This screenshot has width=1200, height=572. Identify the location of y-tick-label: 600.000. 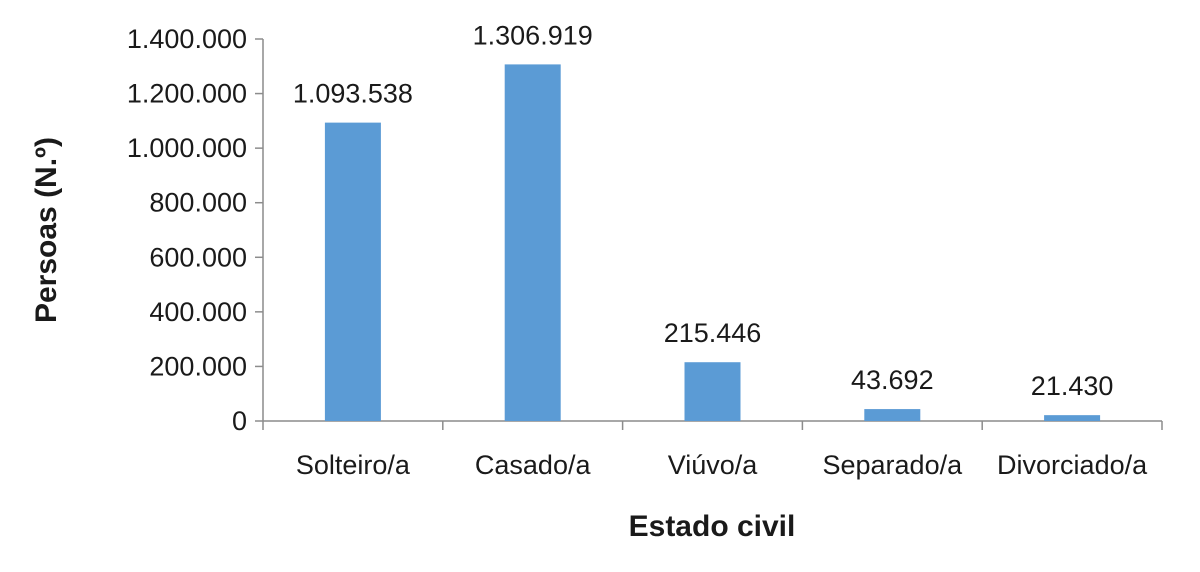
(198, 257).